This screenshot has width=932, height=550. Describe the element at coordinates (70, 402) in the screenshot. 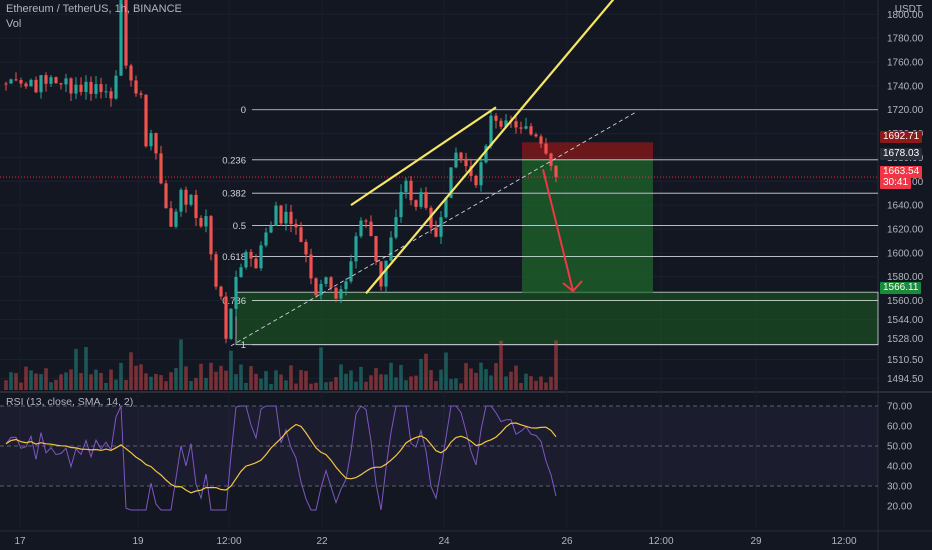

I see `rsi-indicator-label: RSI (13, close, SMA, 14, 2)` at that location.